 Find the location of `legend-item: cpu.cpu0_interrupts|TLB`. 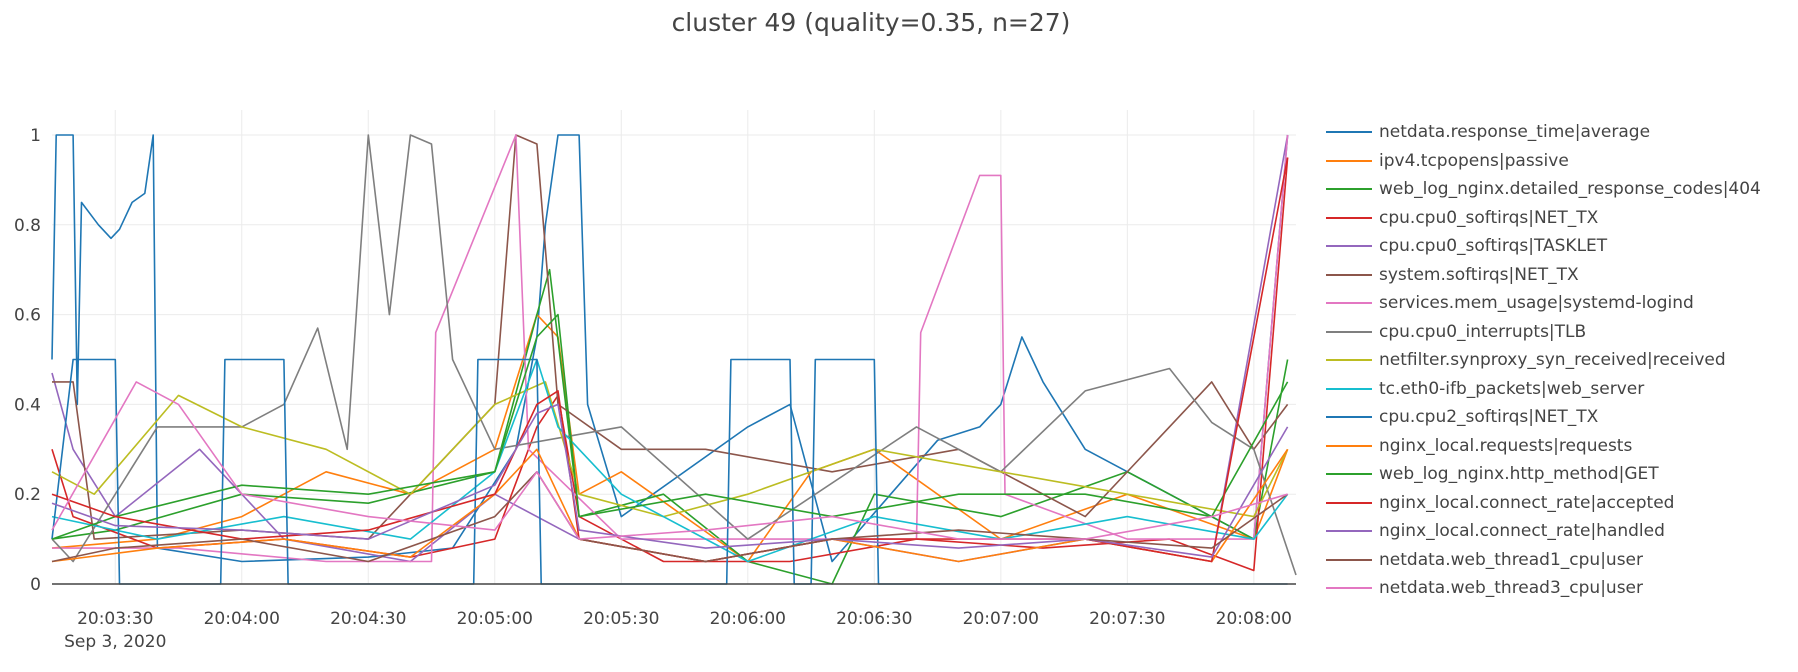

legend-item: cpu.cpu0_interrupts|TLB is located at coordinates (1456, 332).